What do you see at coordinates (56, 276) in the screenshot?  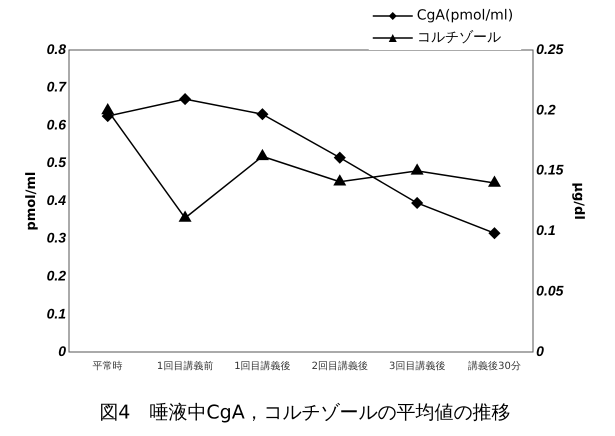 I see `y-tick-label: 0.2` at bounding box center [56, 276].